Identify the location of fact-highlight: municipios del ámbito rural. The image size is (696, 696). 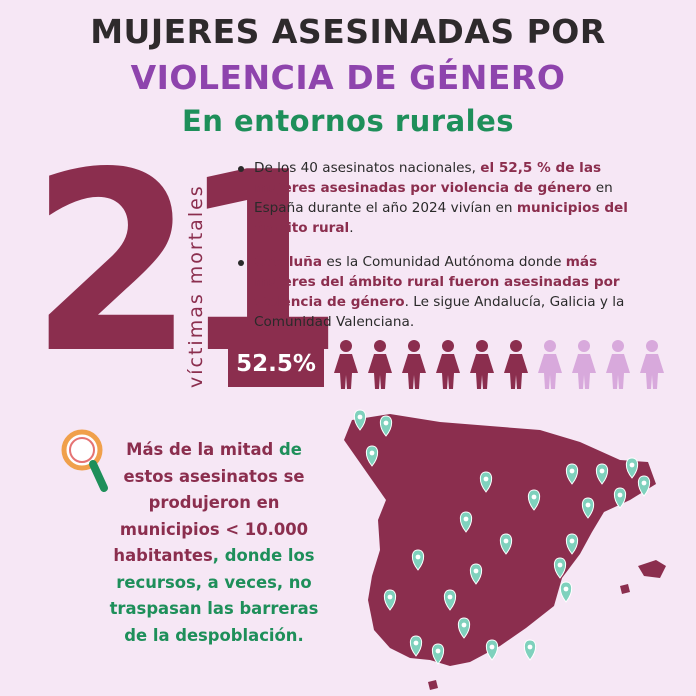
(441, 218).